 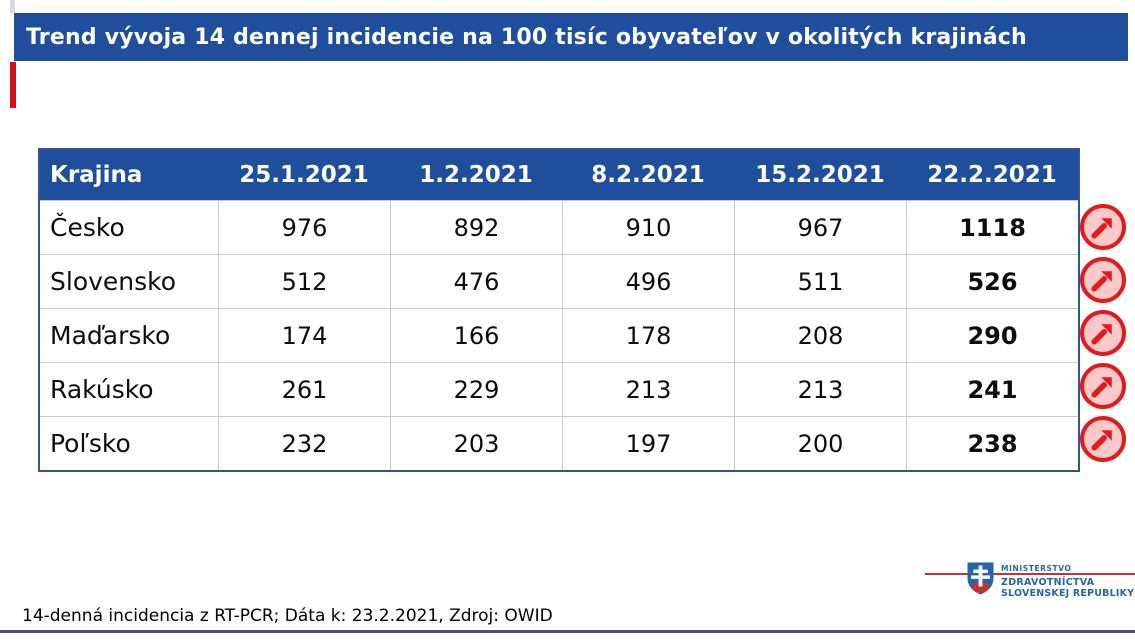 I want to click on header-cell-date: 1.2.2021, so click(x=476, y=175).